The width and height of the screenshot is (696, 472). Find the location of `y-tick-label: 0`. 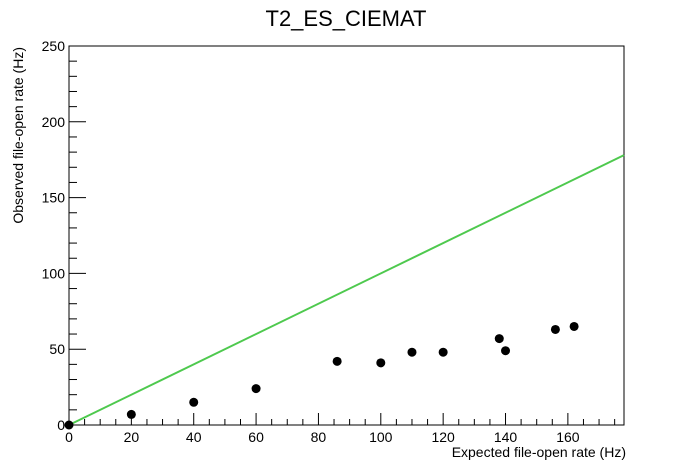

y-tick-label: 0 is located at coordinates (61, 425).